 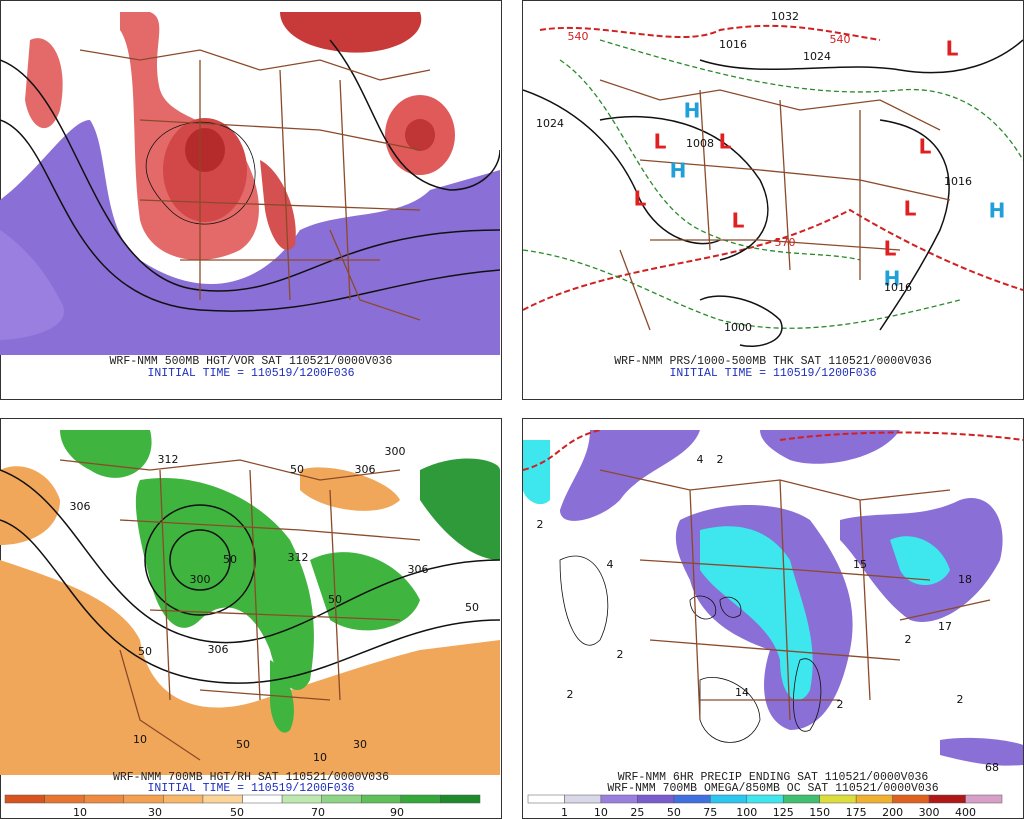 What do you see at coordinates (892, 812) in the screenshot?
I see `colorbar-label: 200` at bounding box center [892, 812].